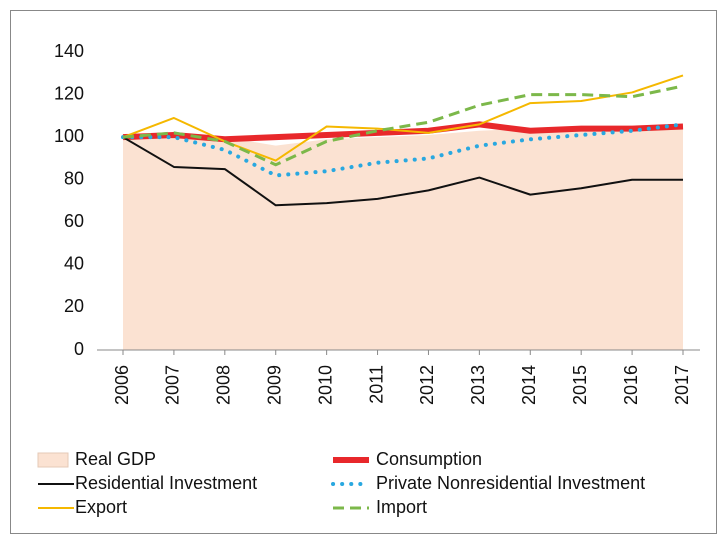 This screenshot has width=727, height=544. I want to click on x-tick-label: 2009, so click(274, 385).